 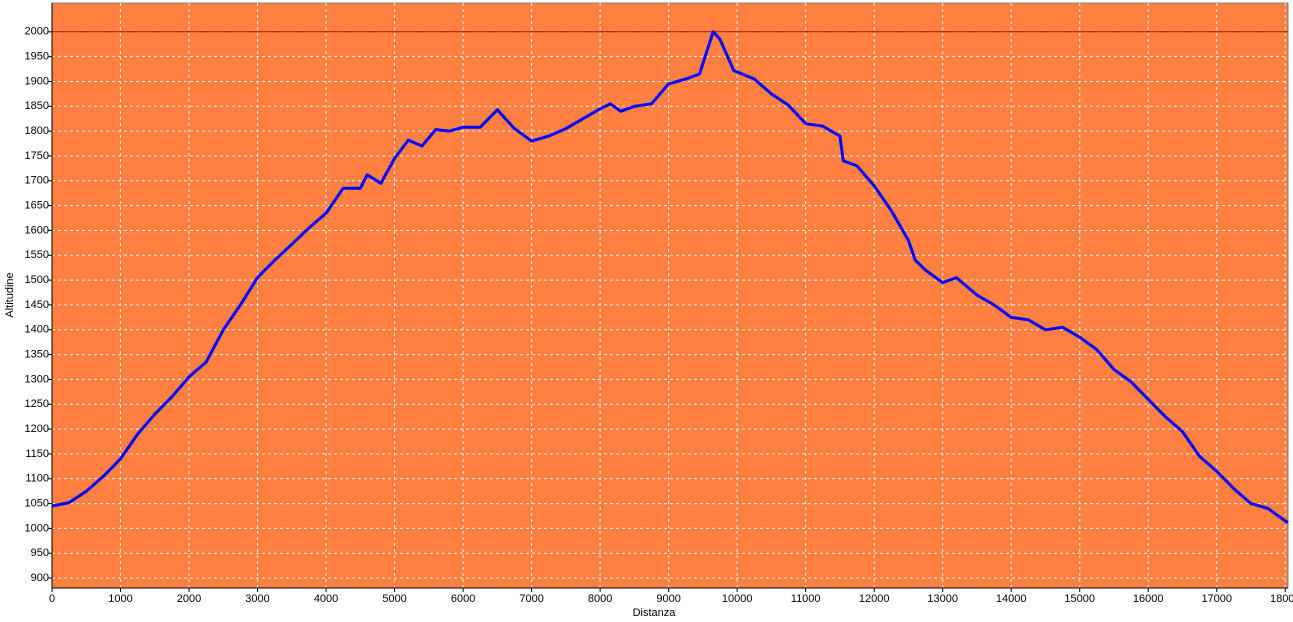 I want to click on x-tick-label: 15000, so click(x=1079, y=599).